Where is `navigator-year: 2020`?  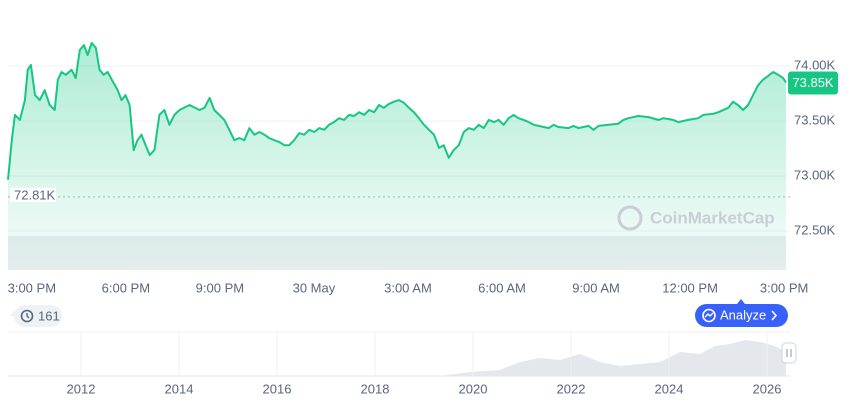
navigator-year: 2020 is located at coordinates (473, 388).